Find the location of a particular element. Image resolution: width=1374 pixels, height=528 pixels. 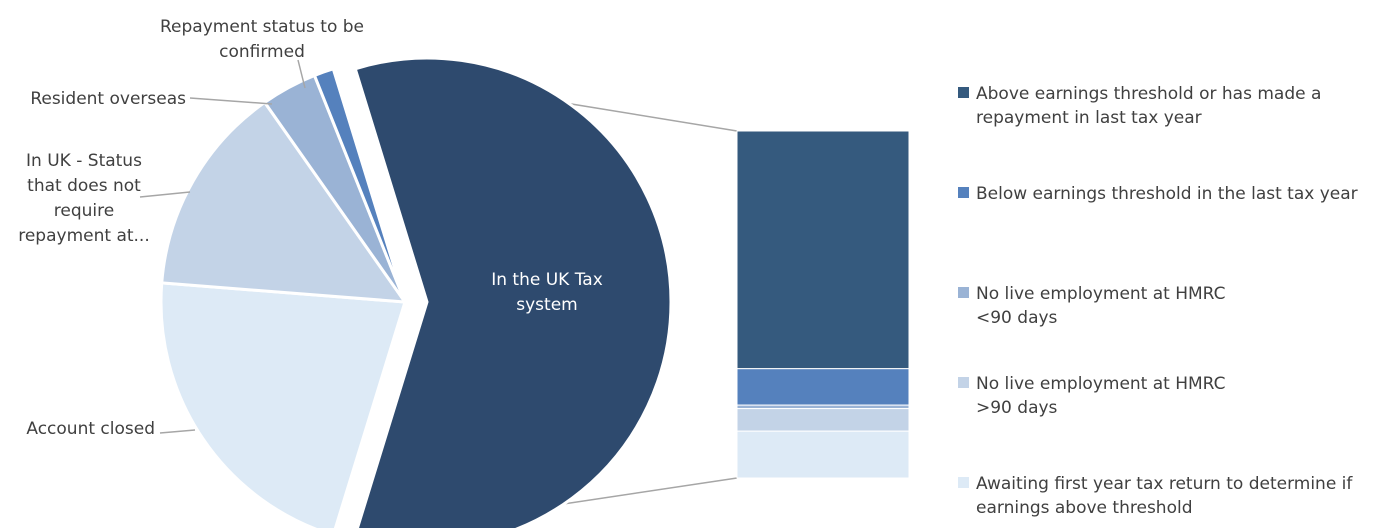

bar-segment-above-earnings-threshold-or-has-made-a-repayment-in-last-tax-year is located at coordinates (823, 250).